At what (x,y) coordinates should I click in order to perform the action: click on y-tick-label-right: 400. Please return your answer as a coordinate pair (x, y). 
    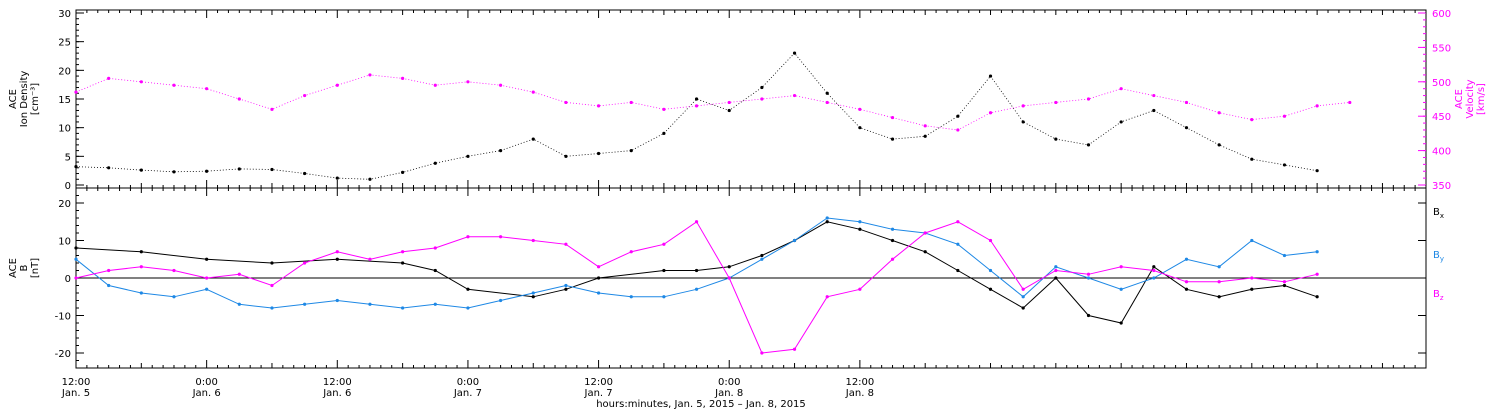
    Looking at the image, I should click on (1441, 152).